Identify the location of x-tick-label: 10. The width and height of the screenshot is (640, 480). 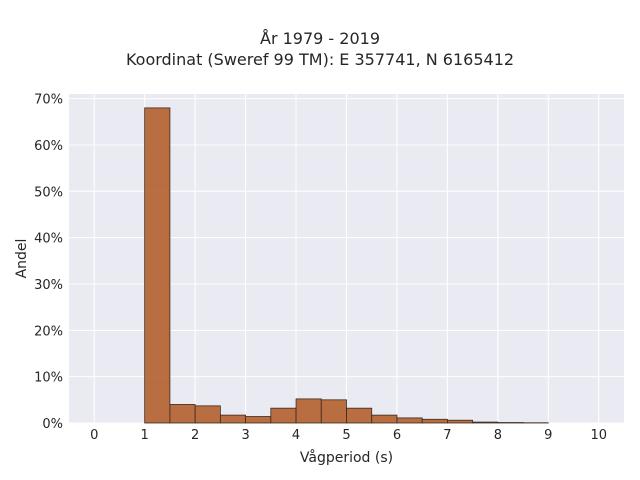
(598, 435).